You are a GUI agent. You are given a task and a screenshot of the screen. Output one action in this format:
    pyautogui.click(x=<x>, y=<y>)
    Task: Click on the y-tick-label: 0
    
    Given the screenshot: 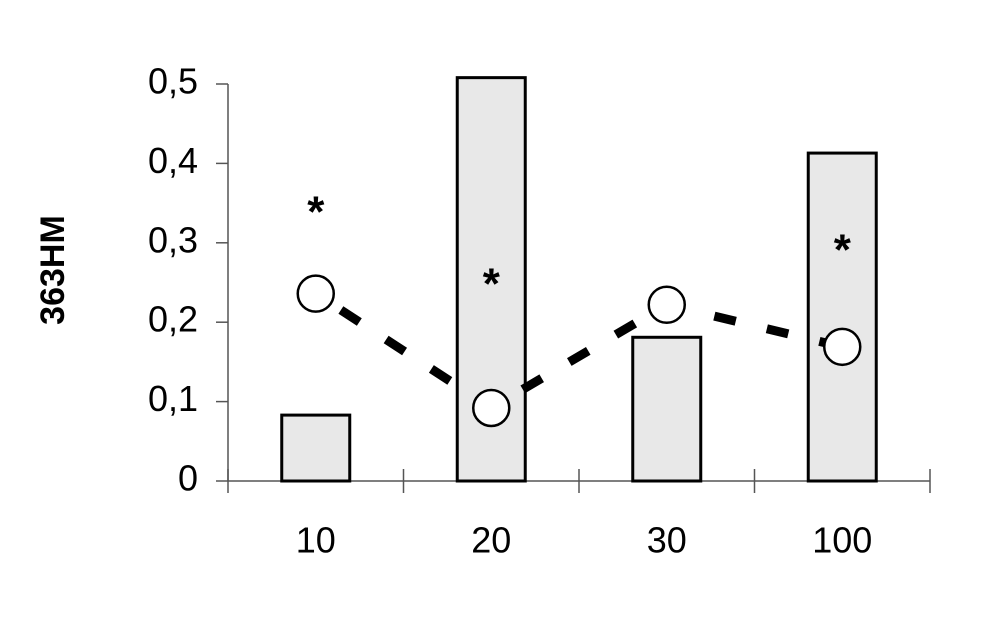 What is the action you would take?
    pyautogui.click(x=188, y=478)
    